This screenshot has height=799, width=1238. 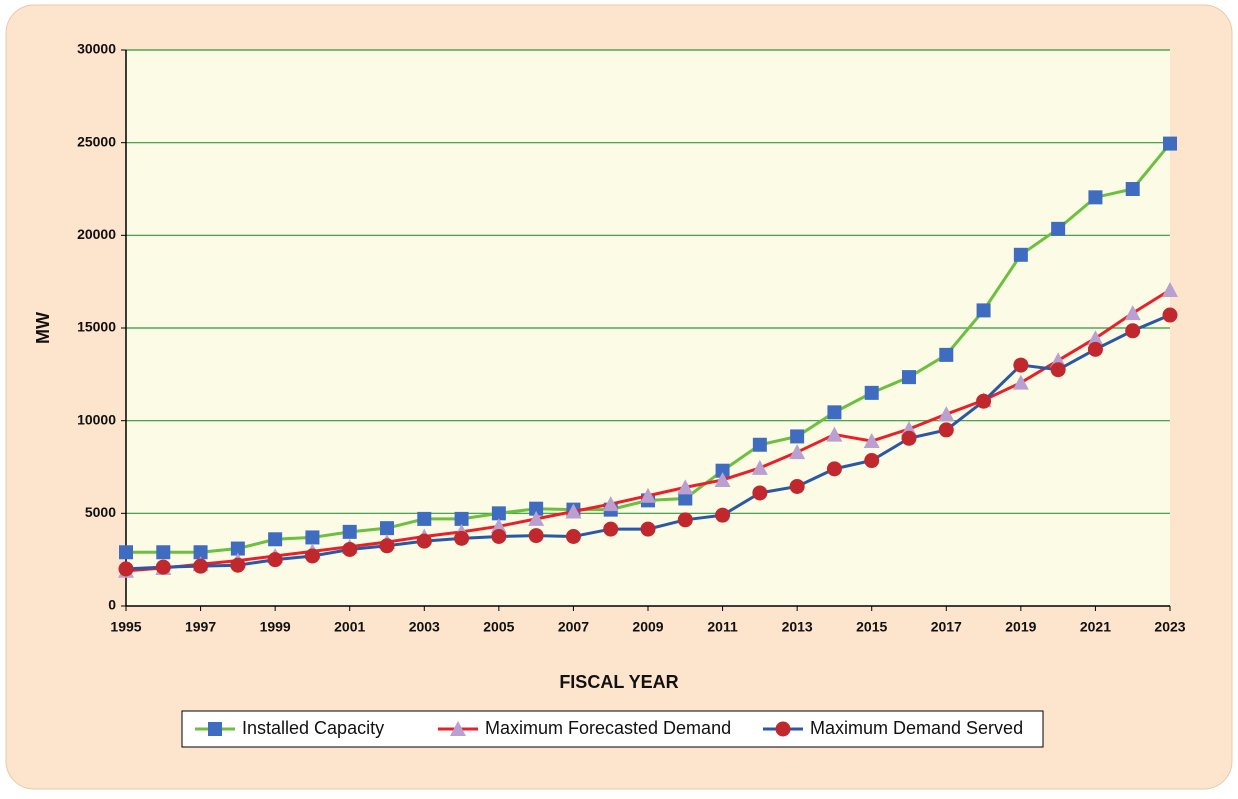 What do you see at coordinates (96, 234) in the screenshot?
I see `y-tick-label: 20000` at bounding box center [96, 234].